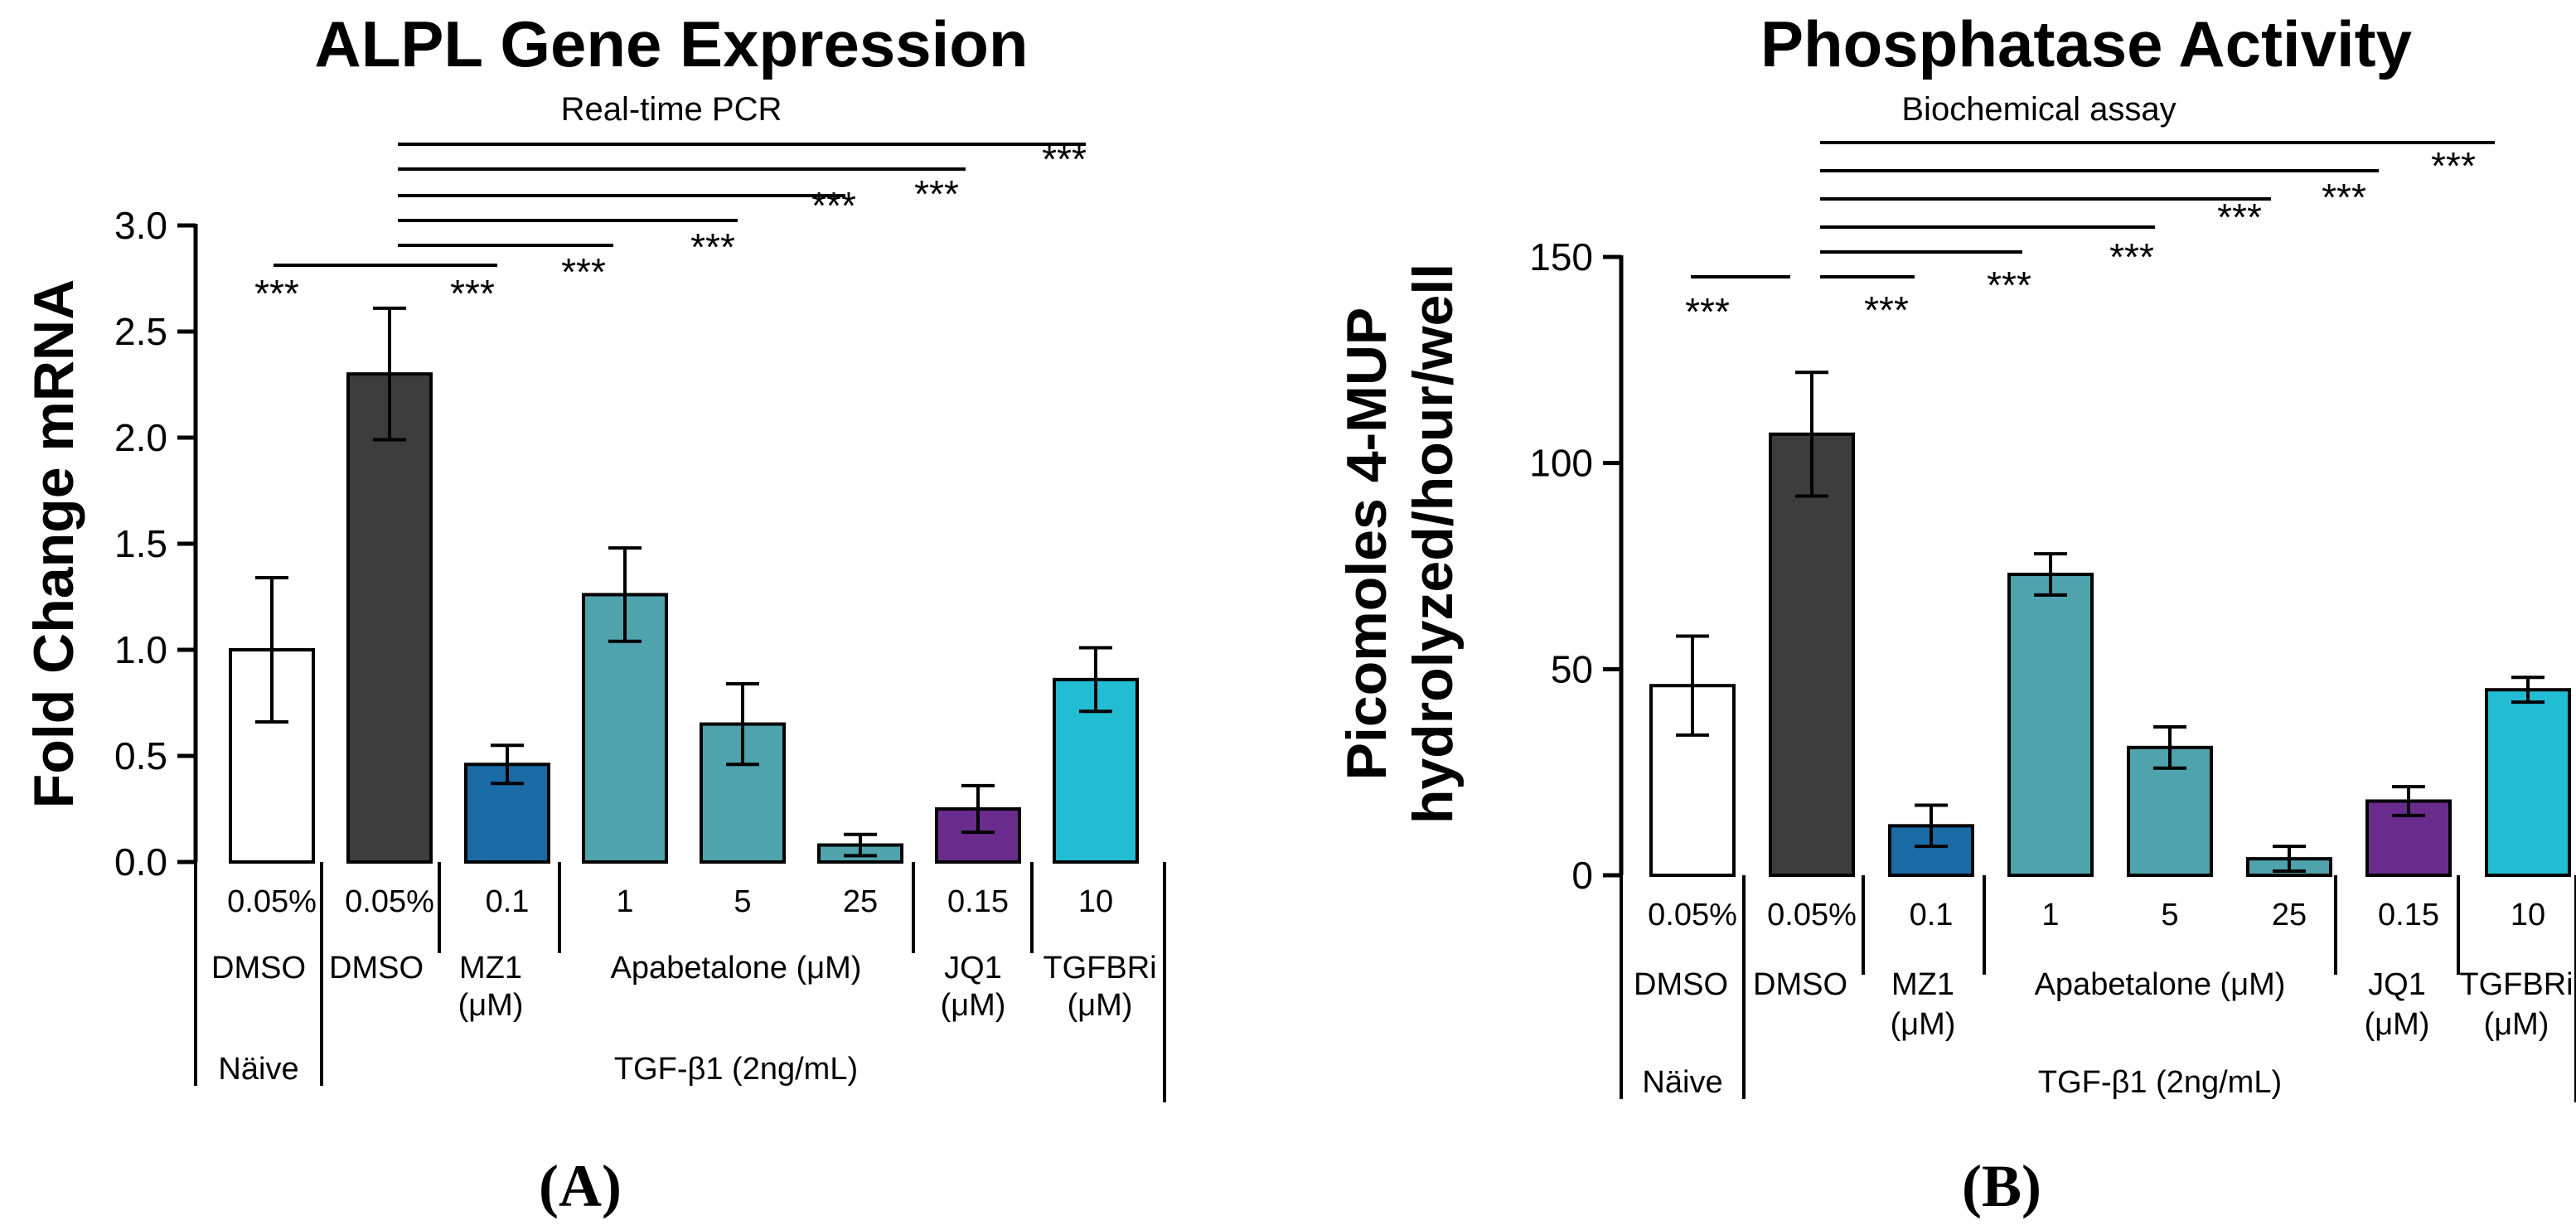  What do you see at coordinates (140, 862) in the screenshot?
I see `y-tick-label: 0.0` at bounding box center [140, 862].